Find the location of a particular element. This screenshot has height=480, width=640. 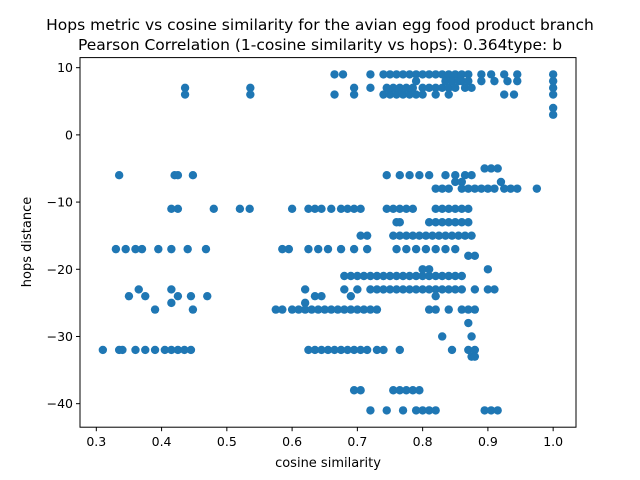

y-tick-label: −20 is located at coordinates (60, 269).